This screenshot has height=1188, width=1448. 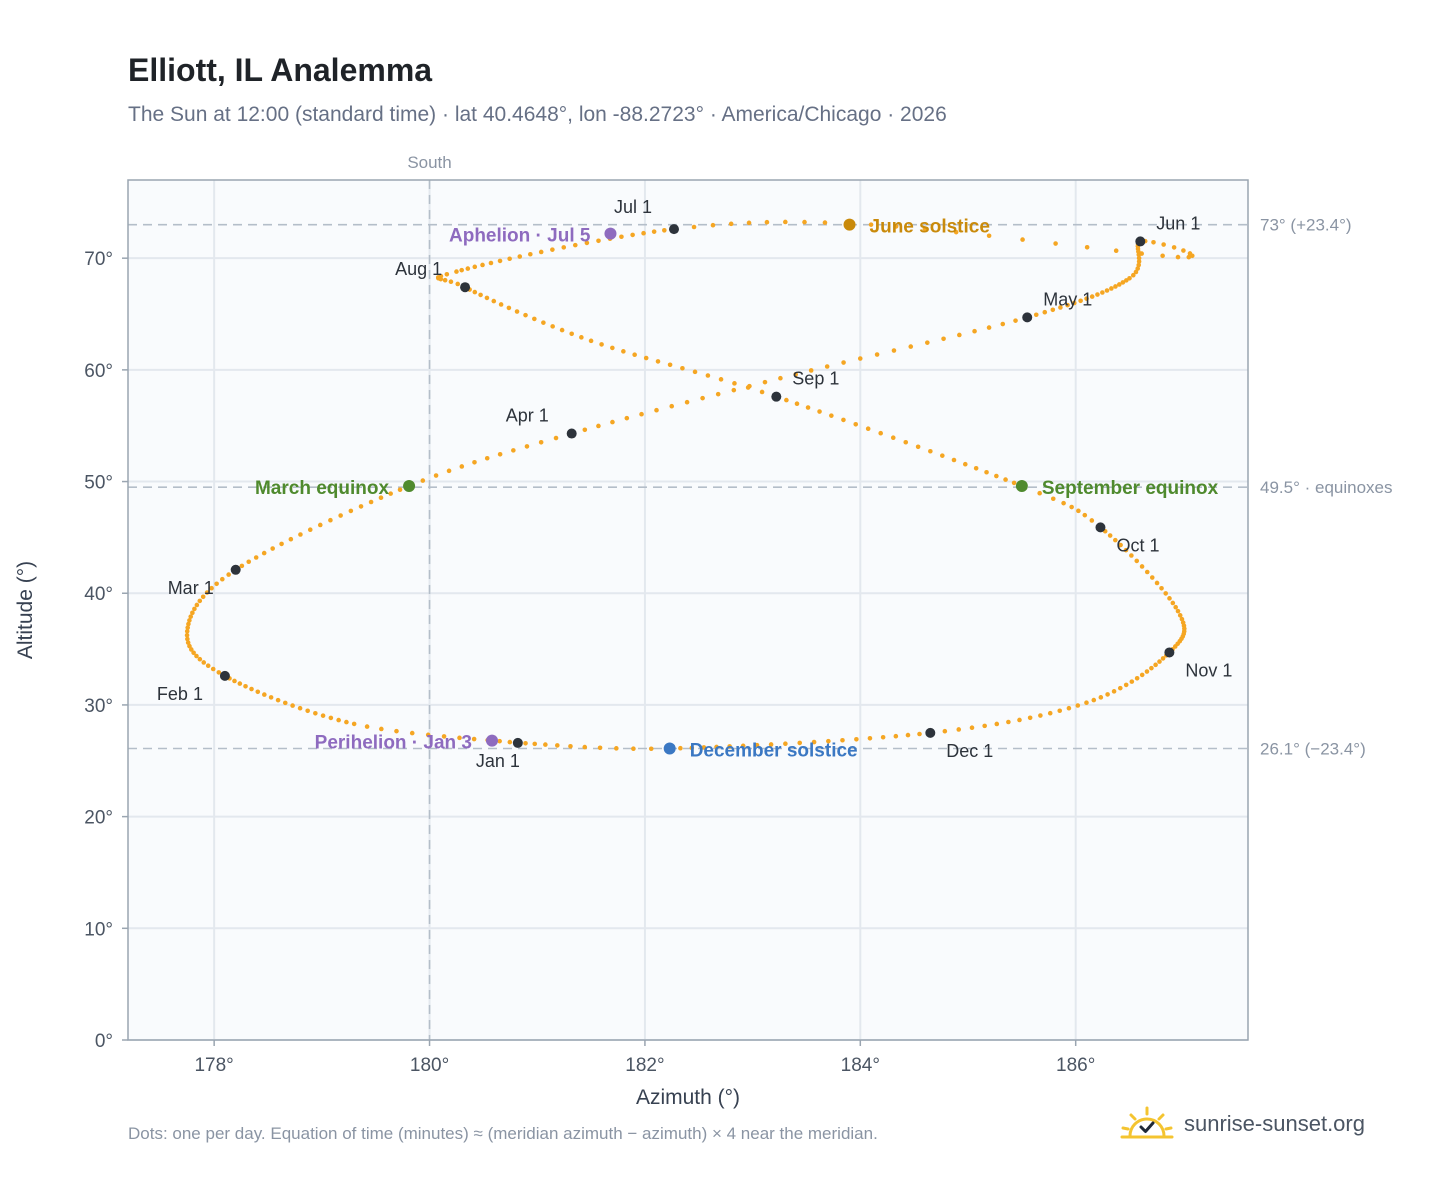 I want to click on x-tick-label: 186°, so click(x=1075, y=1065).